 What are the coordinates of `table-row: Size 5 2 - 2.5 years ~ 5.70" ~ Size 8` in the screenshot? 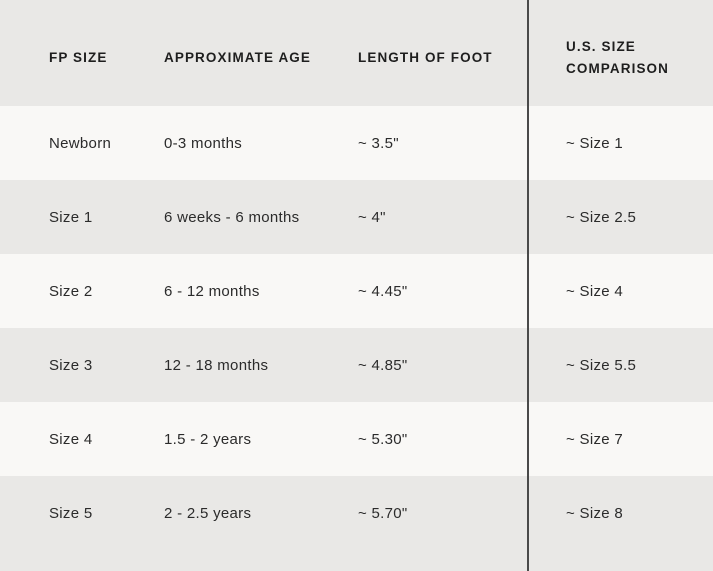 It's located at (356, 513).